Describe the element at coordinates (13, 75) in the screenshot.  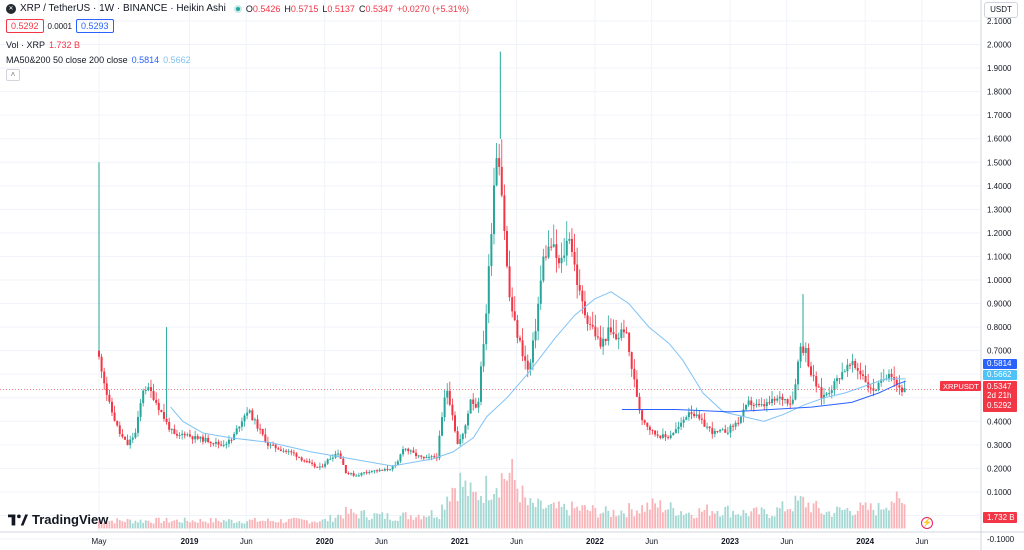
I see `collapse-legend-button: ˄` at that location.